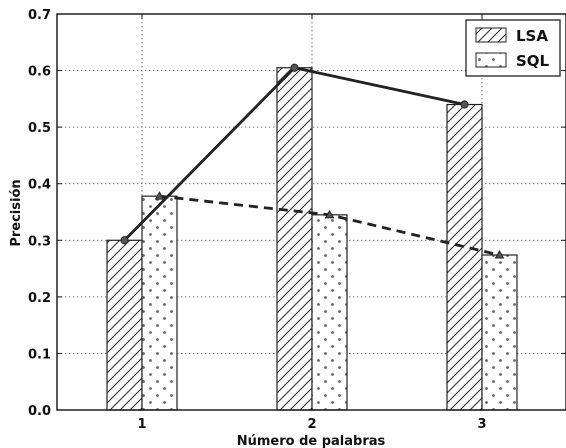 This screenshot has height=448, width=566. What do you see at coordinates (39, 241) in the screenshot?
I see `y-tick-label: 0.3` at bounding box center [39, 241].